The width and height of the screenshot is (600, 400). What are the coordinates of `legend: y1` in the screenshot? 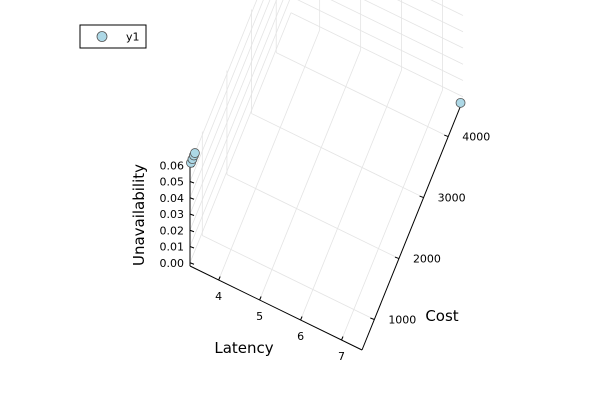 It's located at (113, 36).